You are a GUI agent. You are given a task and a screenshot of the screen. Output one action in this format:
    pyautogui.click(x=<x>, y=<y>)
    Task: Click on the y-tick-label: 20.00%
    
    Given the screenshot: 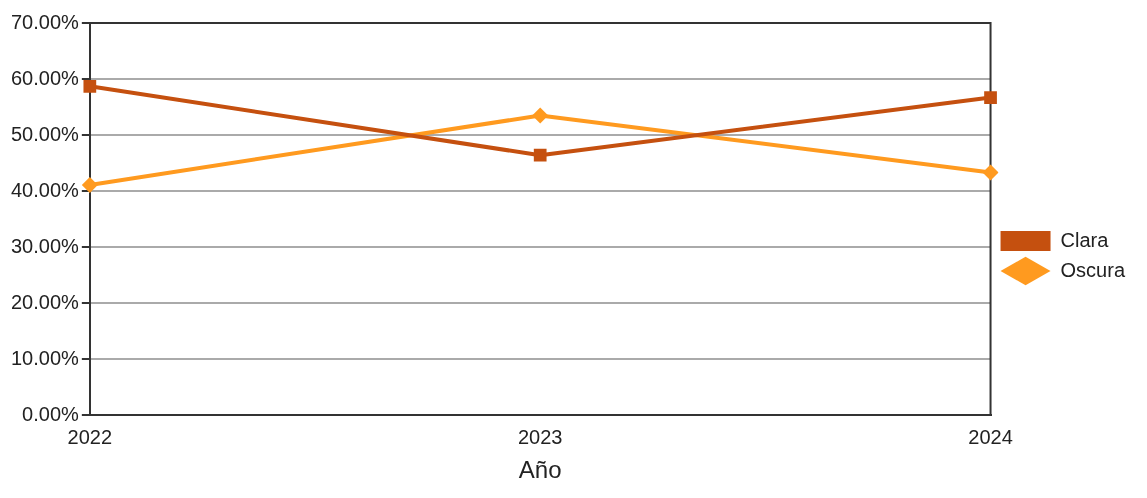 What is the action you would take?
    pyautogui.click(x=45, y=301)
    